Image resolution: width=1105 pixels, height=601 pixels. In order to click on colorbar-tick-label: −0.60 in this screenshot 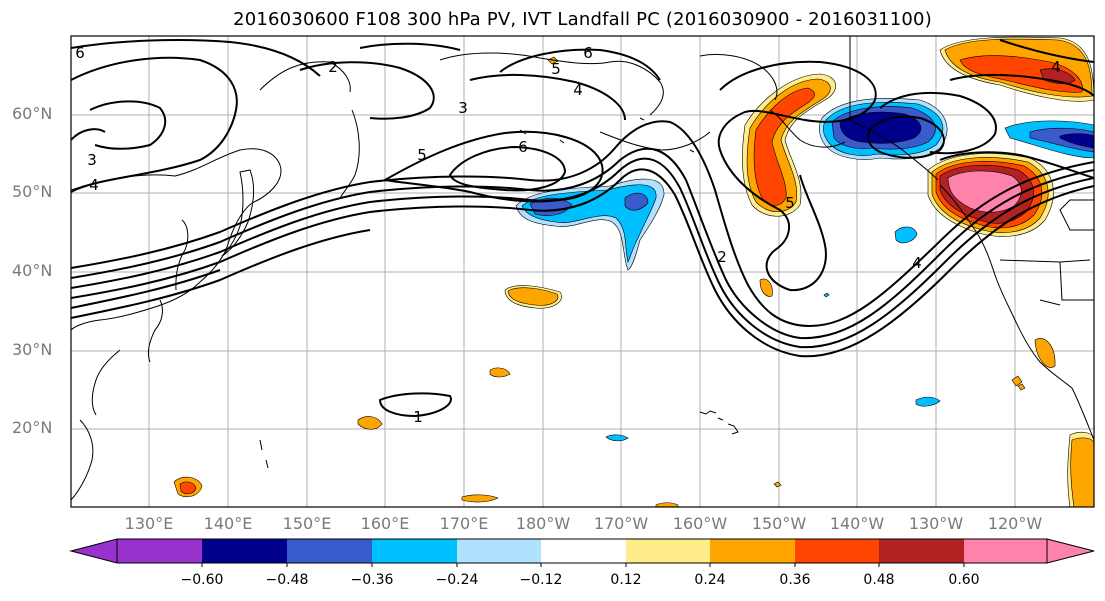, I will do `click(202, 580)`.